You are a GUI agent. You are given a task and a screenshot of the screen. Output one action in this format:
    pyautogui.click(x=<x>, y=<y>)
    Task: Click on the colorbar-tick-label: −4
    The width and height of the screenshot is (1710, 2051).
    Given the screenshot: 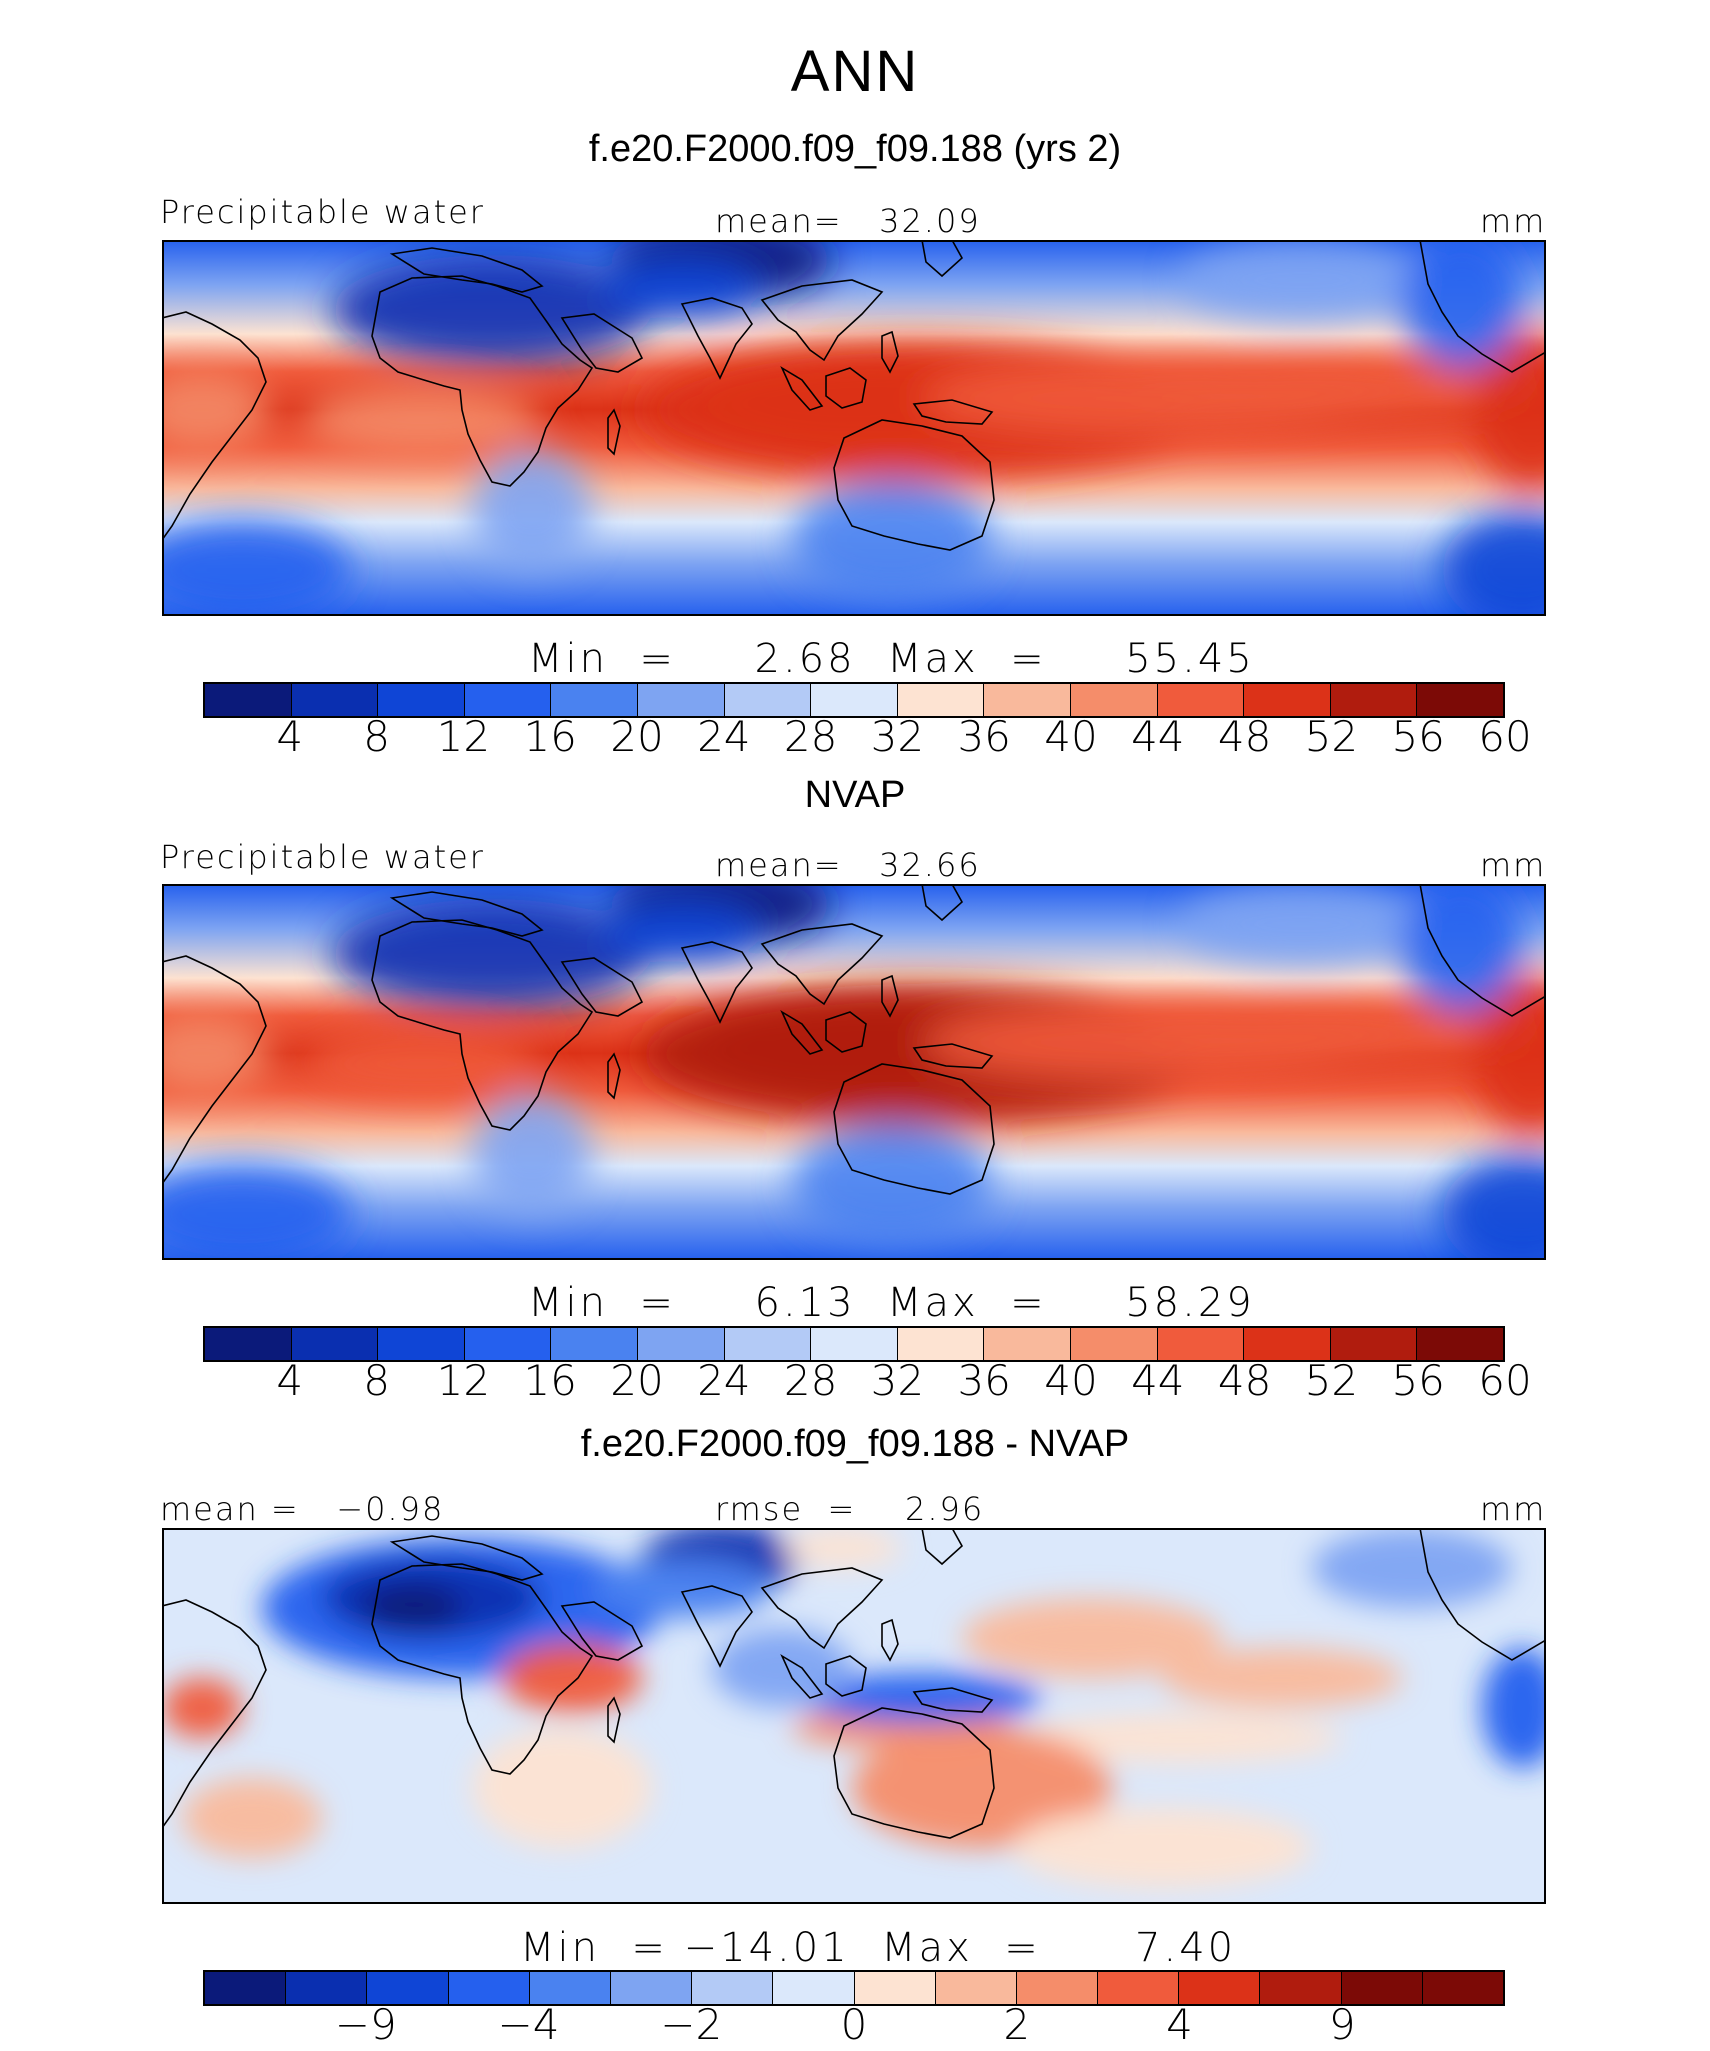 What is the action you would take?
    pyautogui.click(x=528, y=2024)
    